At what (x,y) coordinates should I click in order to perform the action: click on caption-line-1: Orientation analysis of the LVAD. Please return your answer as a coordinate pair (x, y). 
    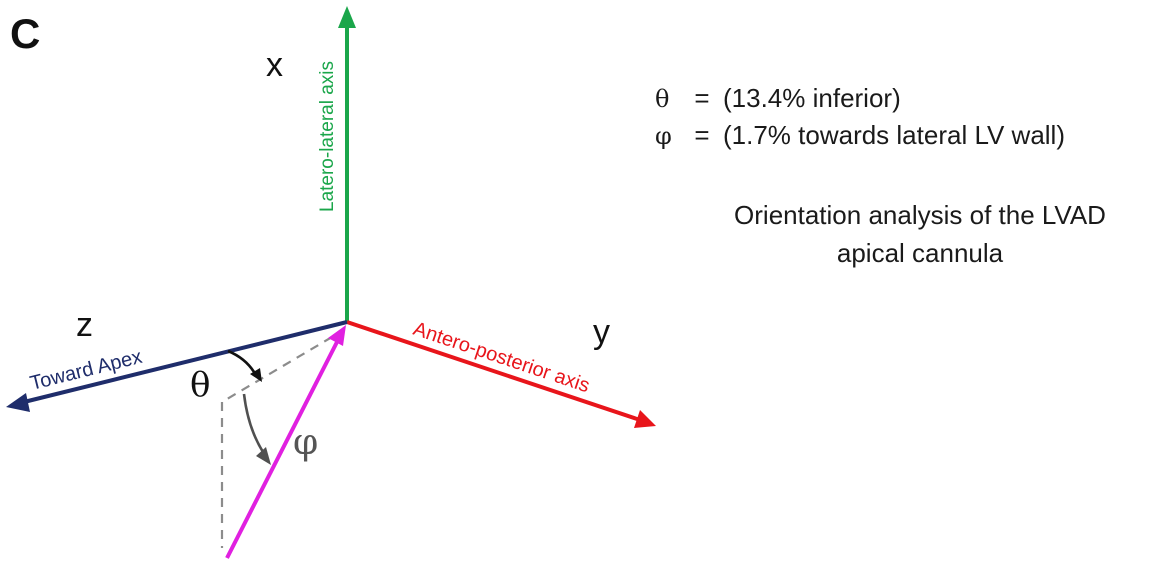
    Looking at the image, I should click on (920, 215).